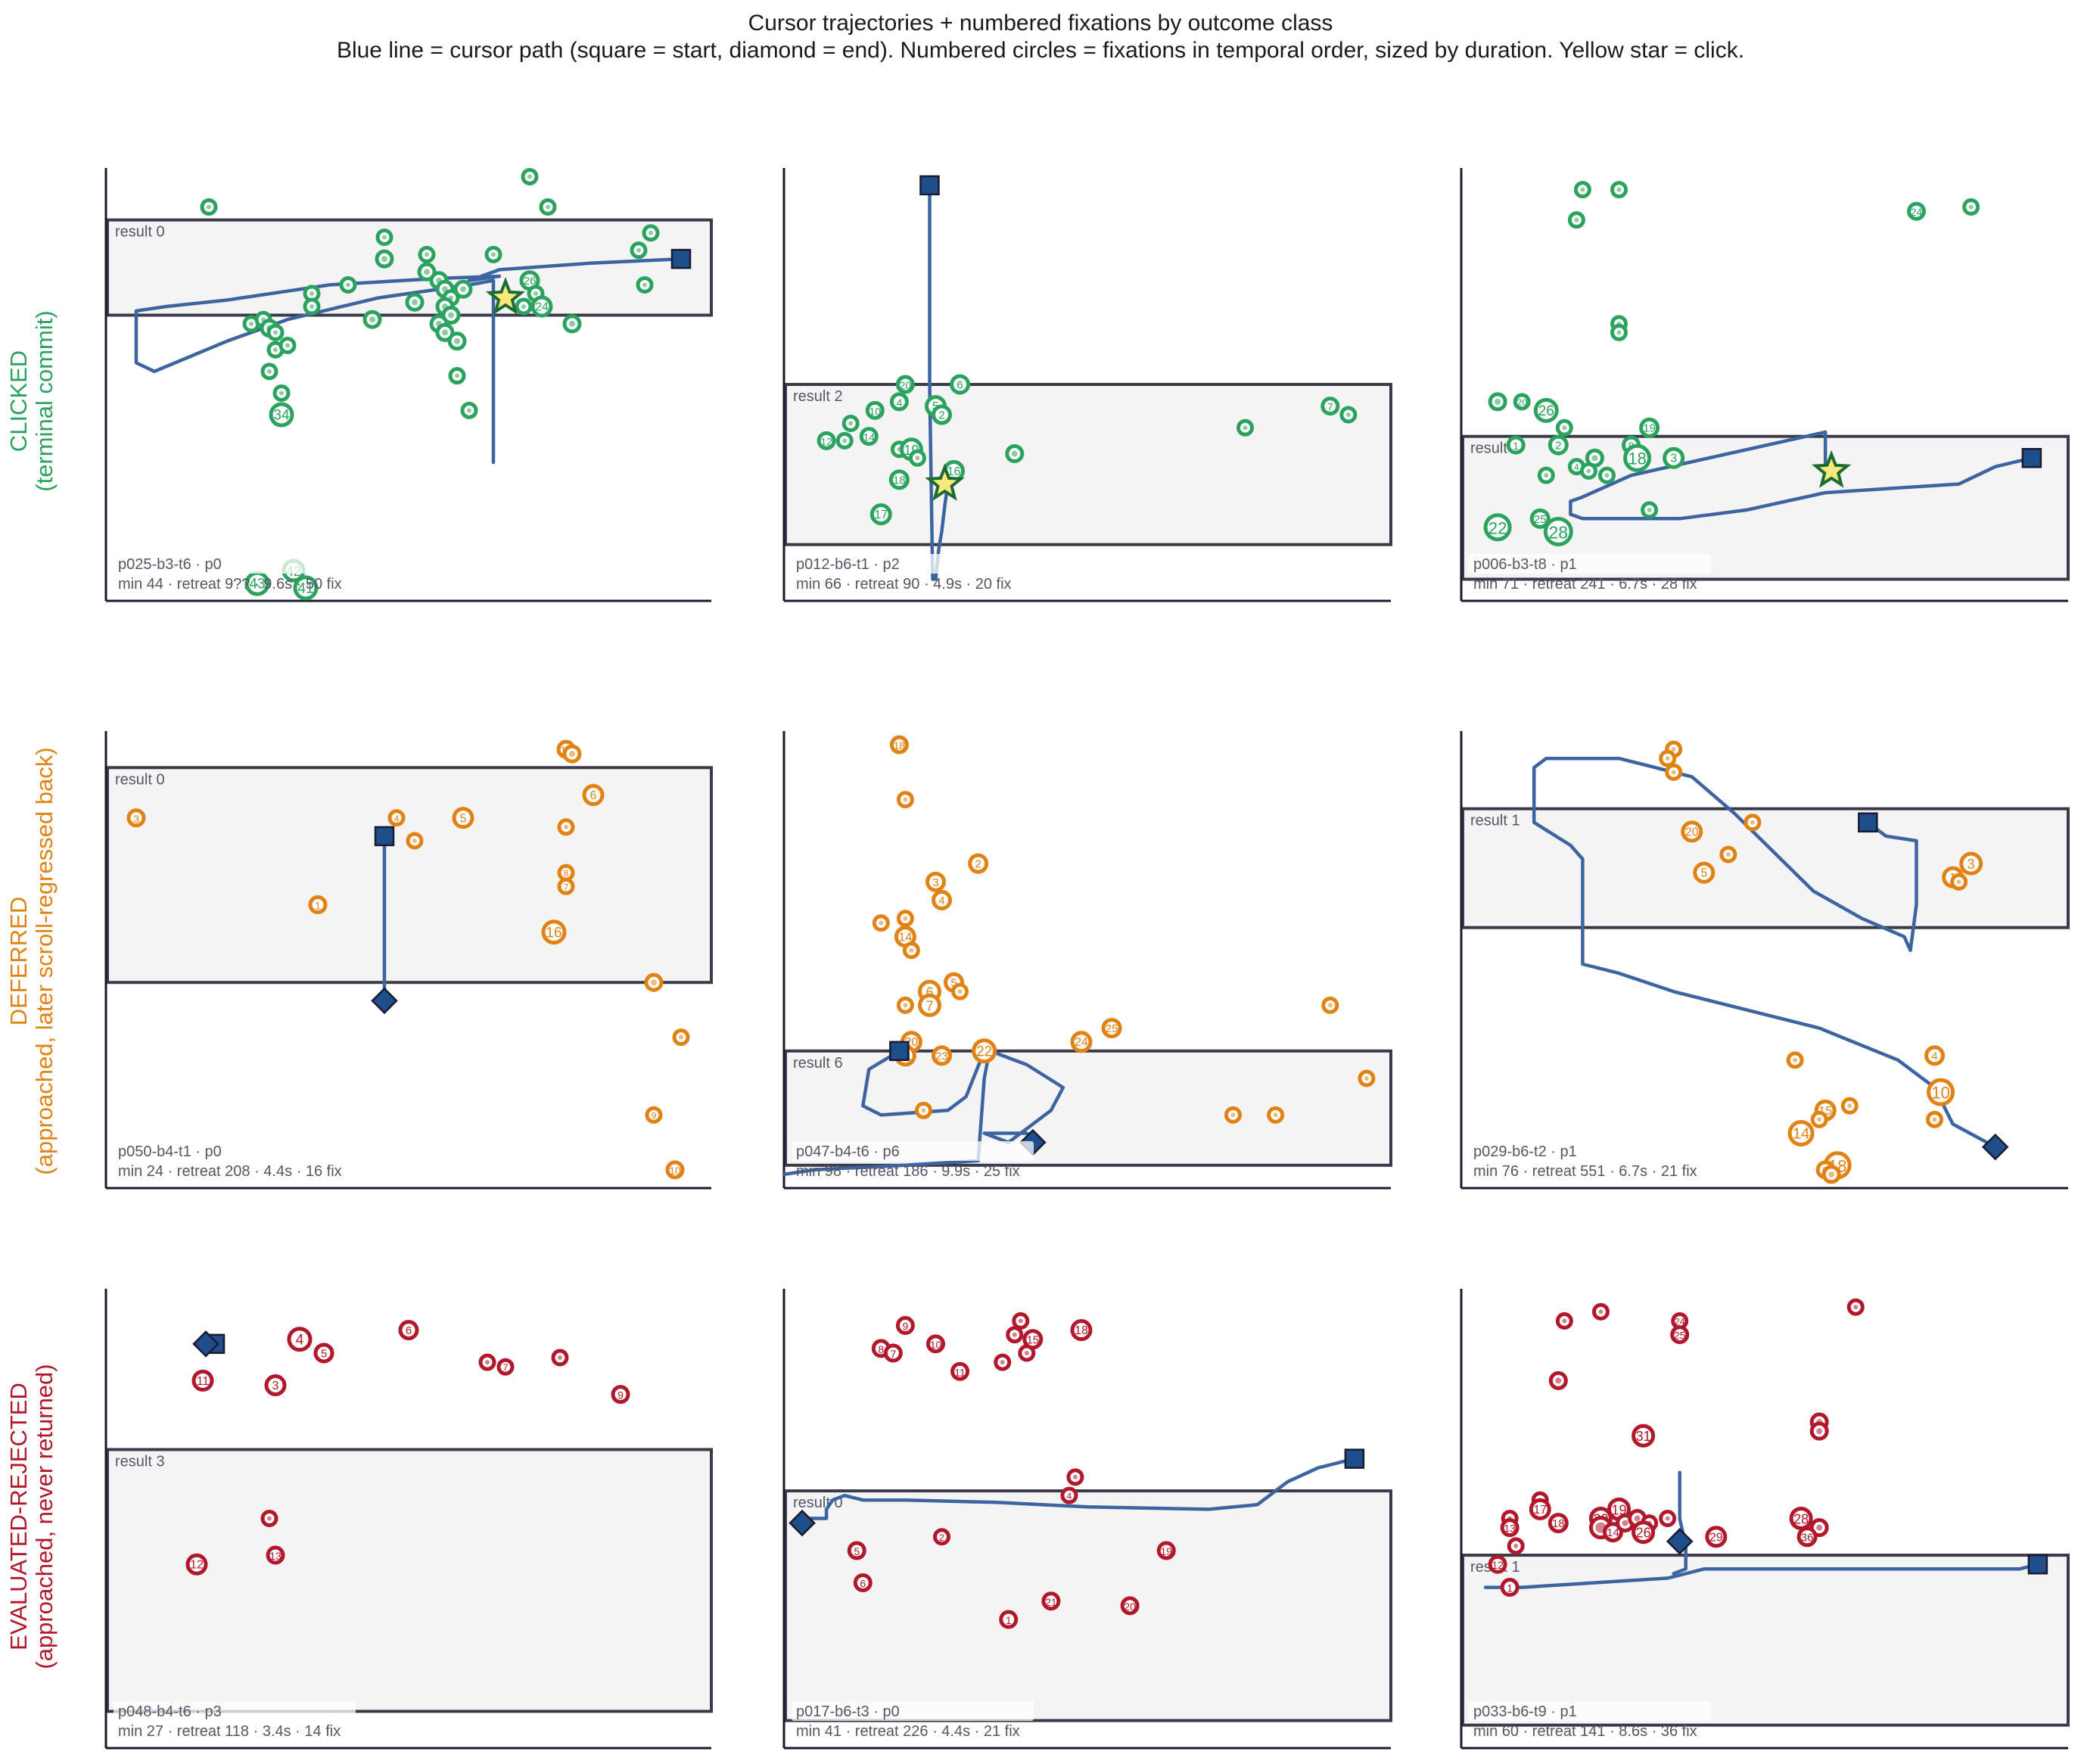 The width and height of the screenshot is (2081, 1764). What do you see at coordinates (1510, 1529) in the screenshot?
I see `svg-text: 13` at bounding box center [1510, 1529].